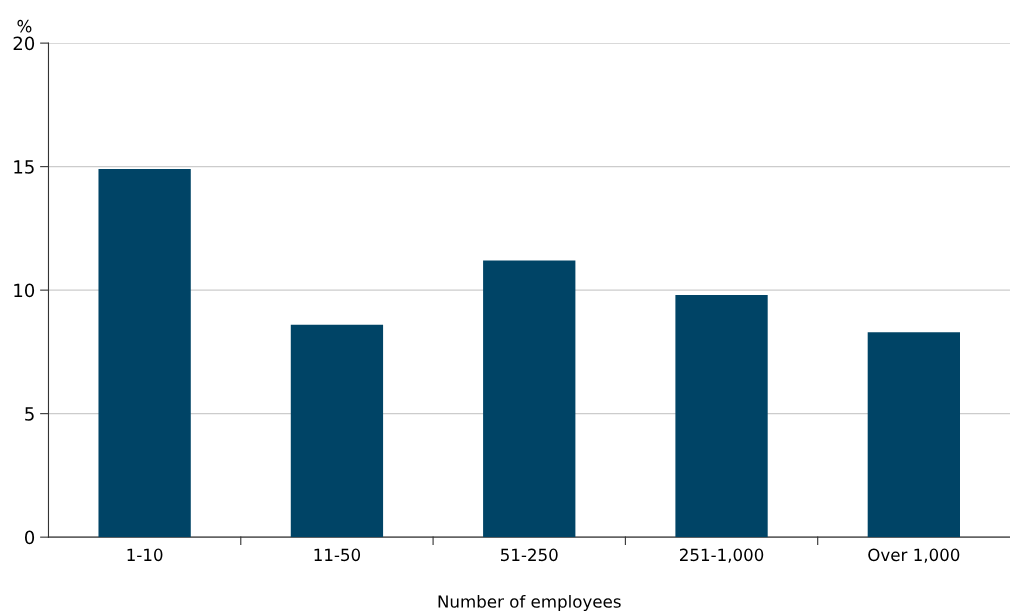  Describe the element at coordinates (29, 537) in the screenshot. I see `y-tick-label: 0` at that location.